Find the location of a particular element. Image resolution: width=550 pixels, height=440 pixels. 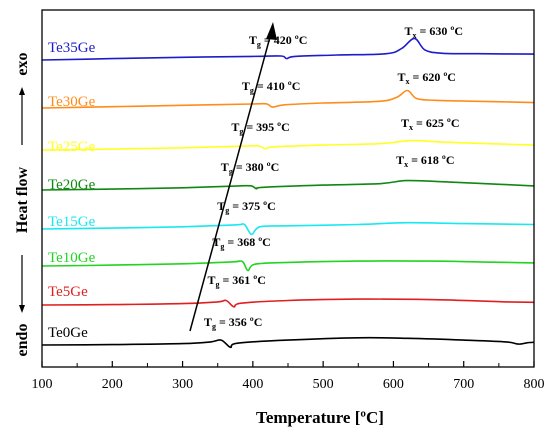

series-curve-te10ge is located at coordinates (288, 266).